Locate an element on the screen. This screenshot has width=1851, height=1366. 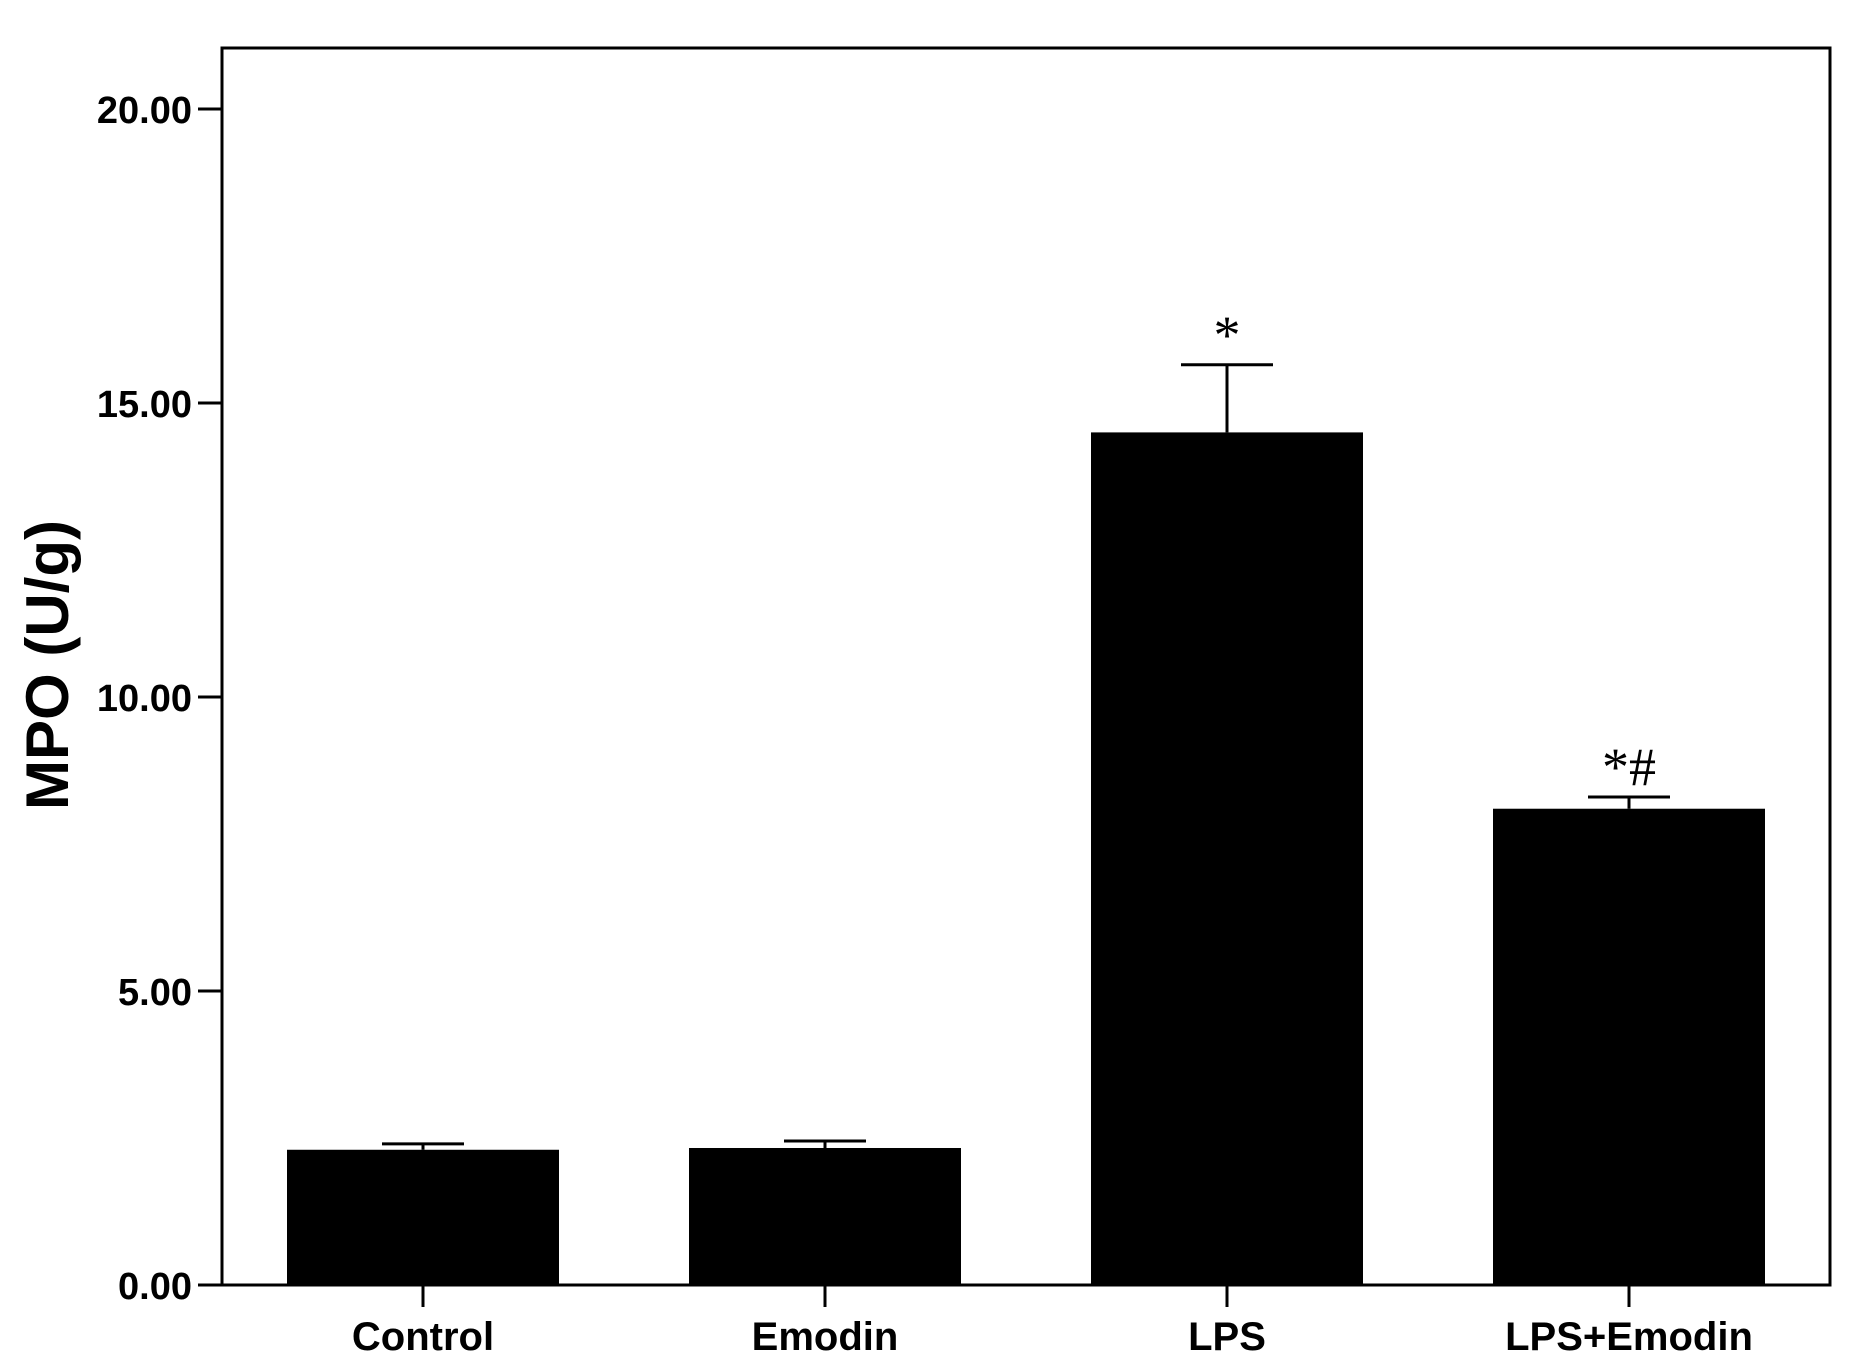
y-tick-label: 5.00 is located at coordinates (155, 993).